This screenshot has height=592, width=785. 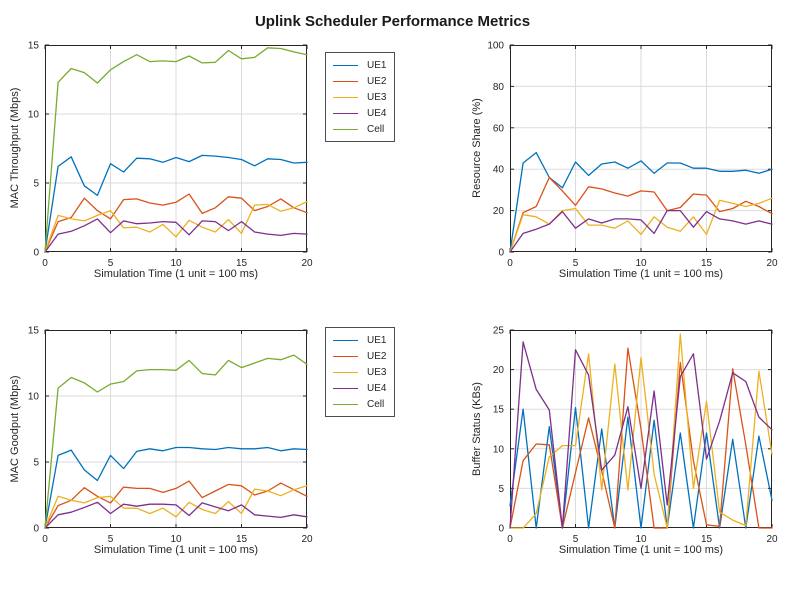 What do you see at coordinates (377, 65) in the screenshot?
I see `legend-label-UE1: UE1` at bounding box center [377, 65].